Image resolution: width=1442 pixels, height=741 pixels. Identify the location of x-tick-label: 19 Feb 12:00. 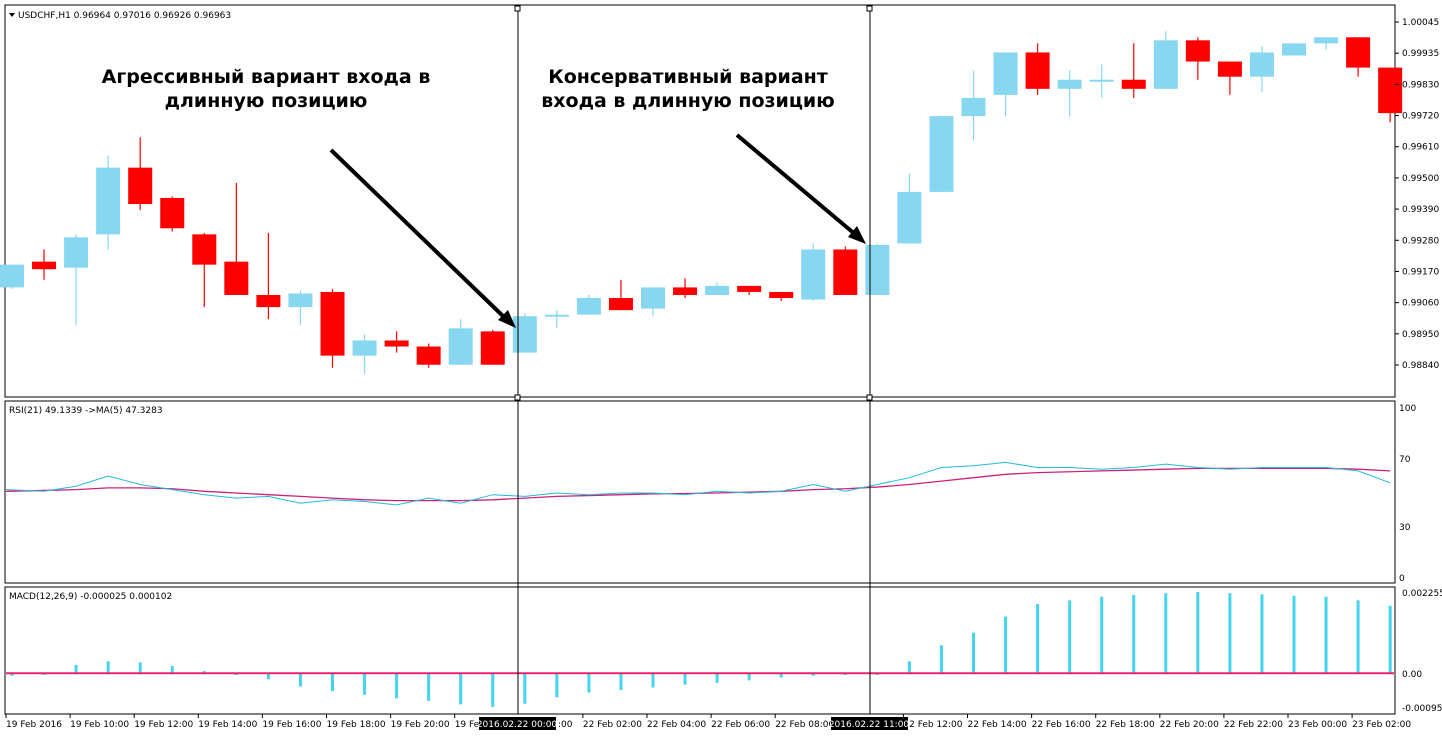
(163, 725).